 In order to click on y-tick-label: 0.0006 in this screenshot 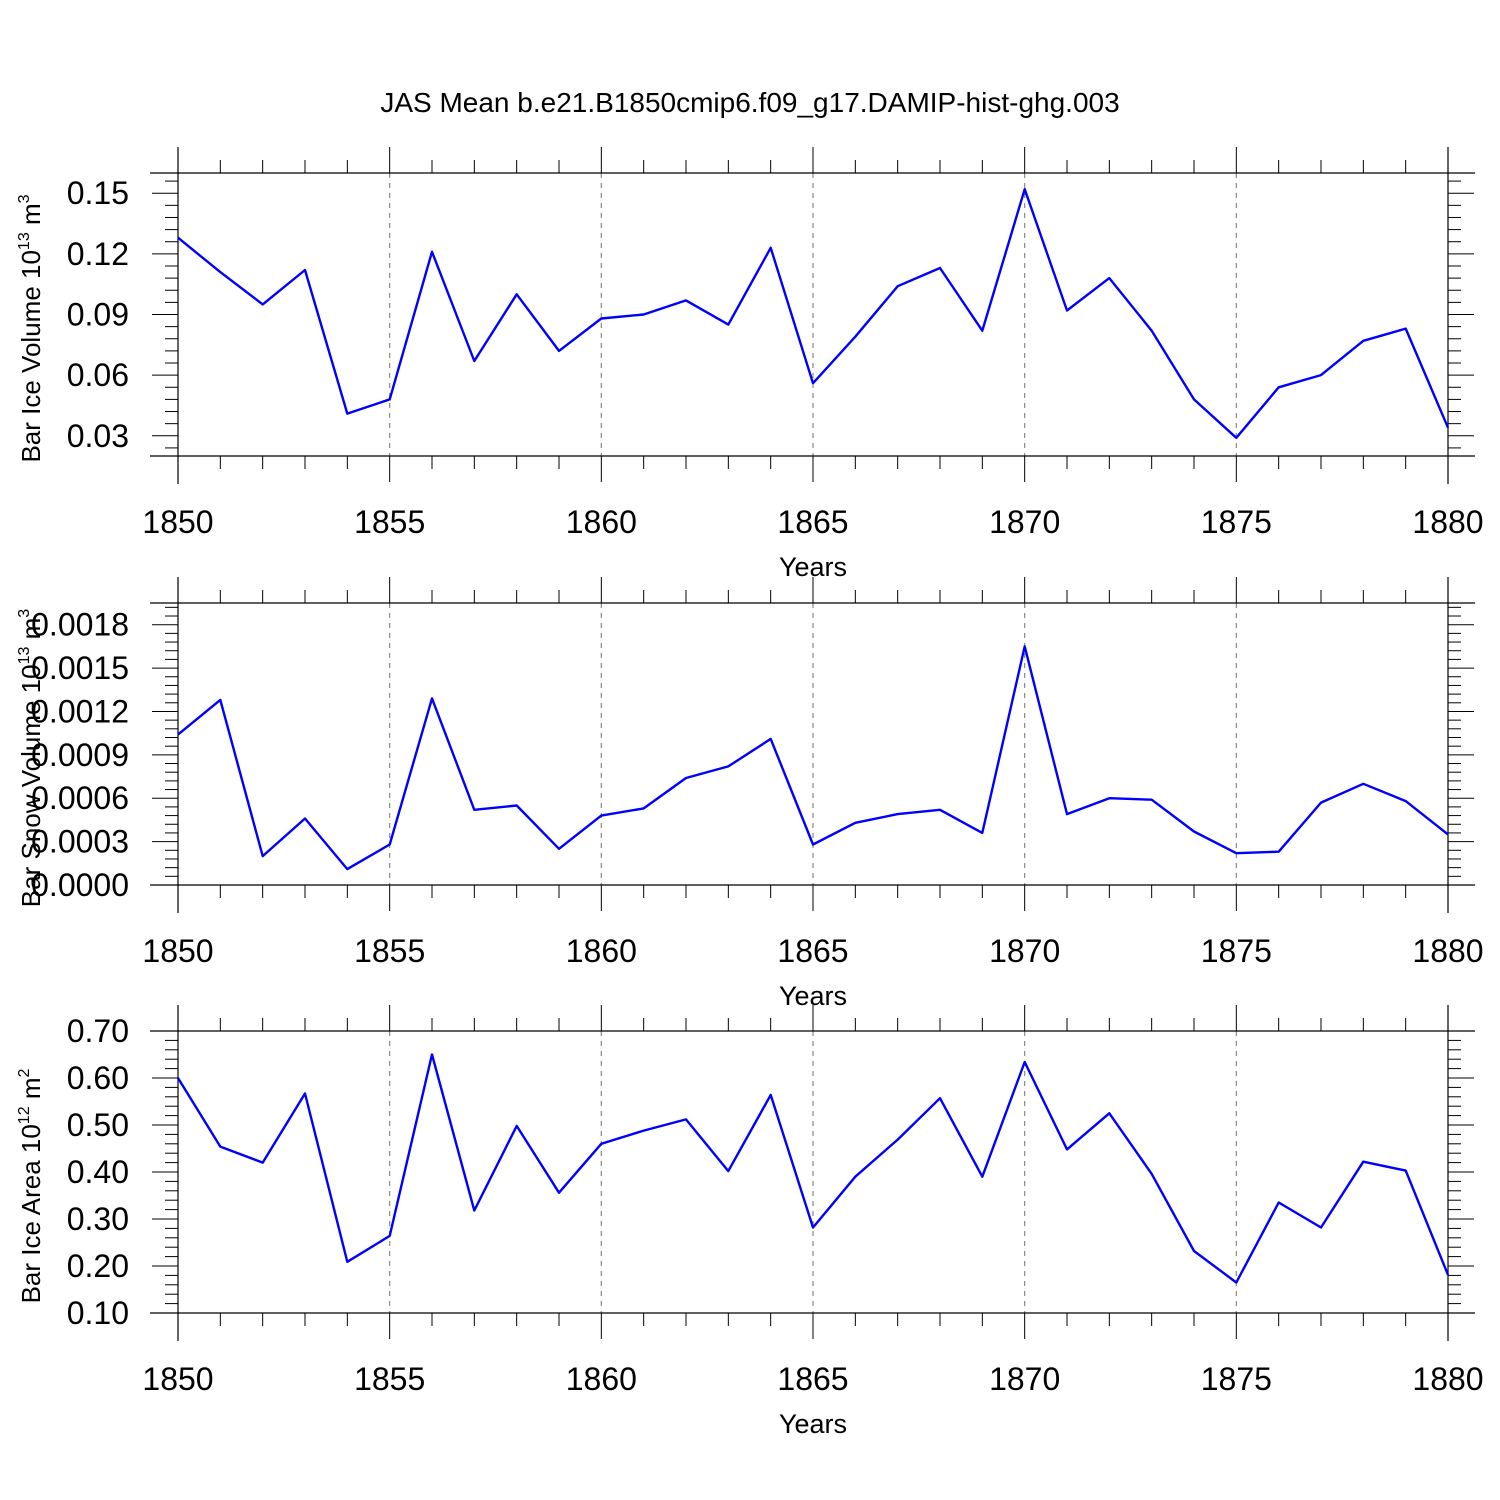, I will do `click(80, 798)`.